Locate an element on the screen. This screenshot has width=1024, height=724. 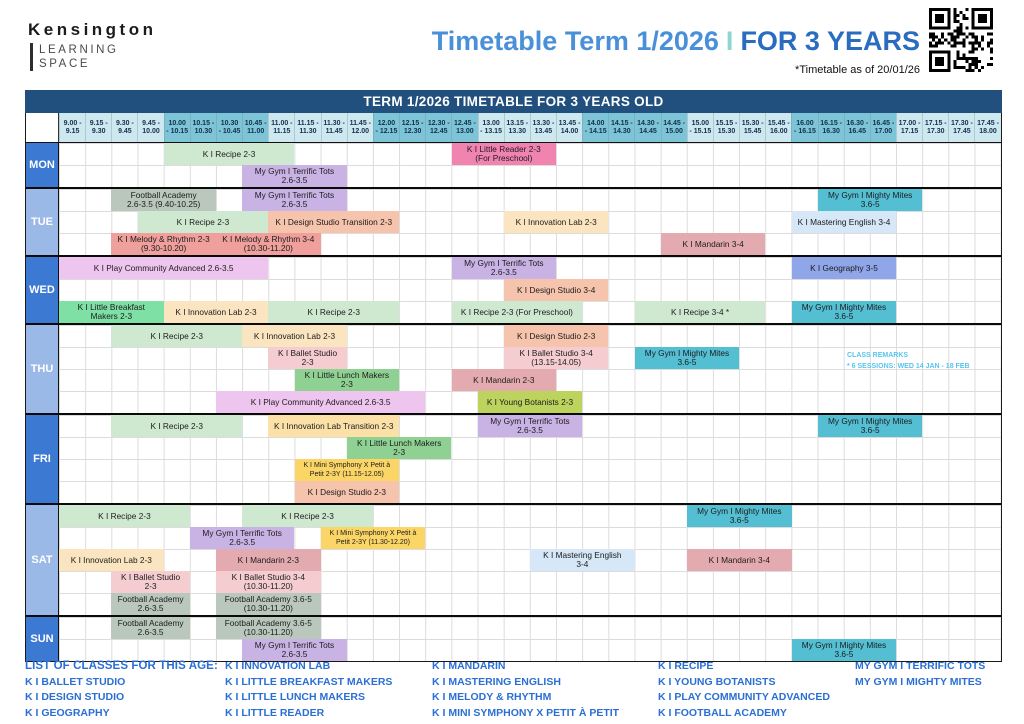
class-block: K I Little Breakfast Makers 2-3 is located at coordinates (111, 312).